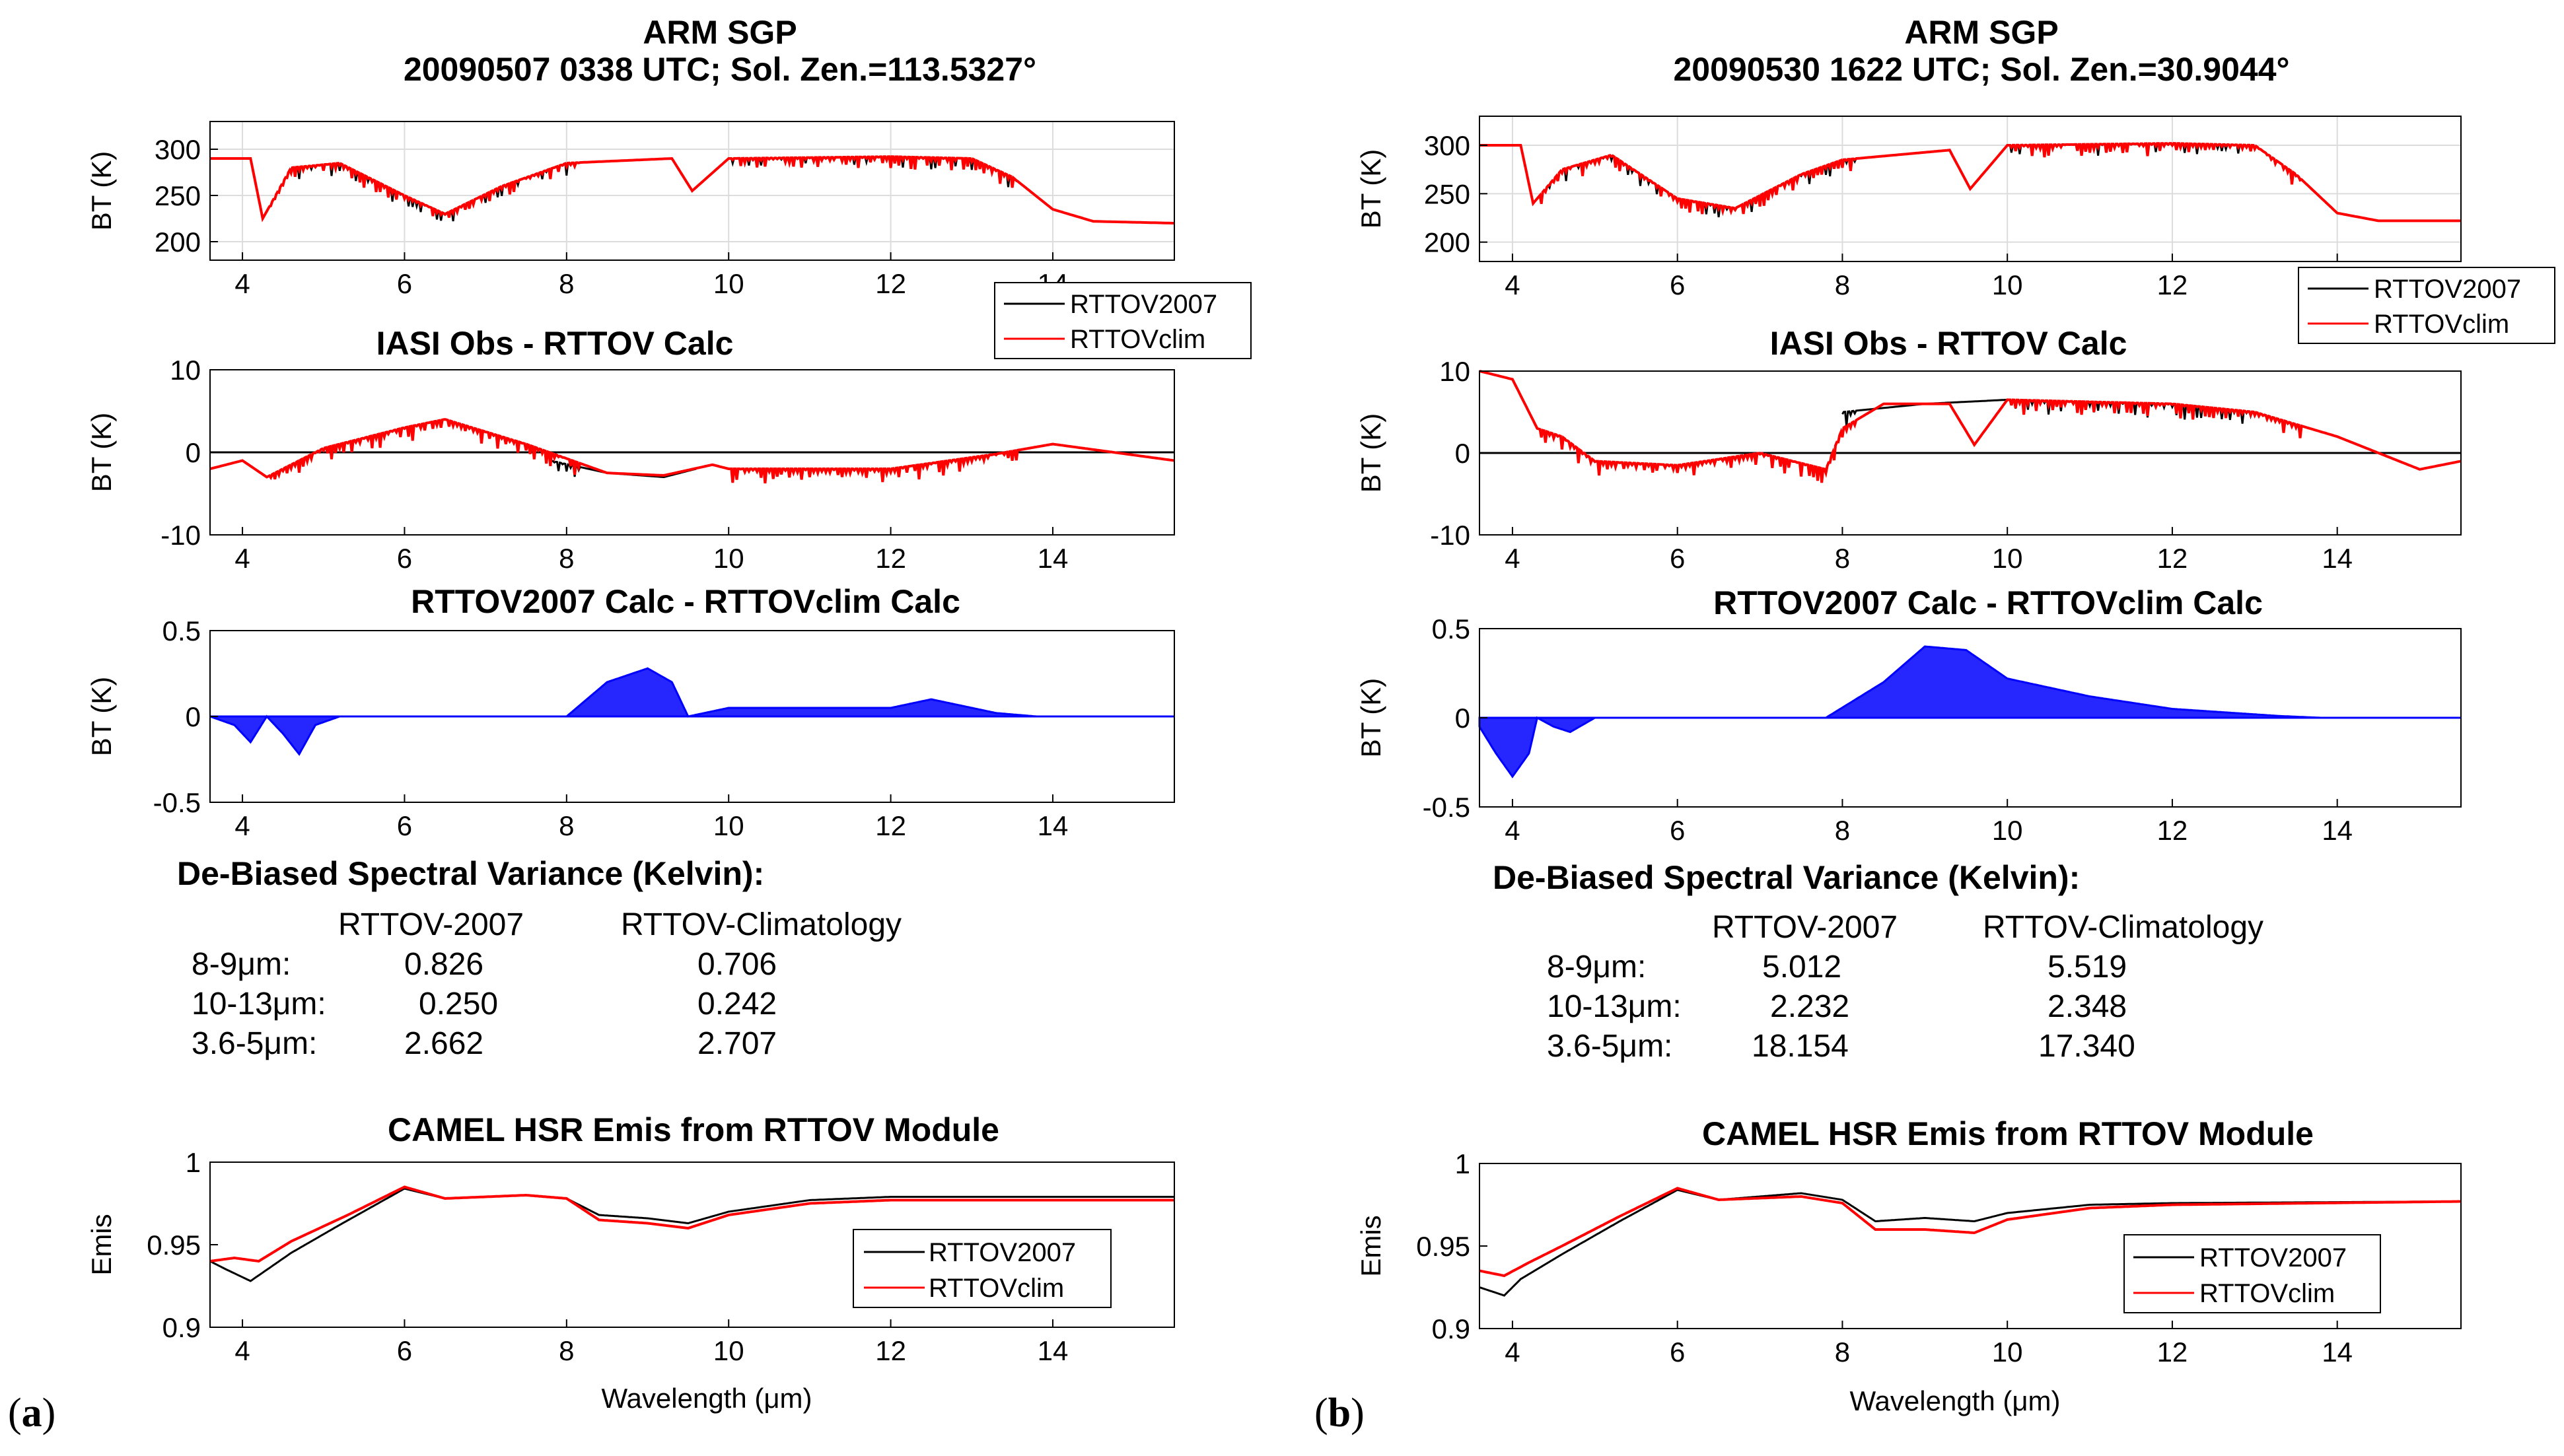 This screenshot has height=1456, width=2564. Describe the element at coordinates (193, 716) in the screenshot. I see `a-calc-ytick-label-1: 0` at that location.